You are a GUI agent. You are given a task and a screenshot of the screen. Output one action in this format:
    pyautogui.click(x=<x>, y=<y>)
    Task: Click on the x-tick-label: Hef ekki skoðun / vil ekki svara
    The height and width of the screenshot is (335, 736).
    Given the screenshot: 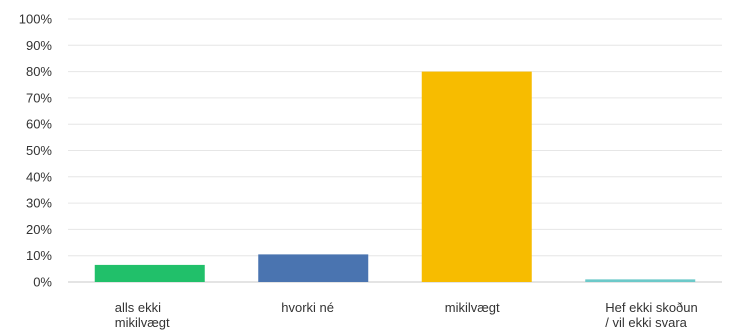 What is the action you would take?
    pyautogui.click(x=651, y=315)
    